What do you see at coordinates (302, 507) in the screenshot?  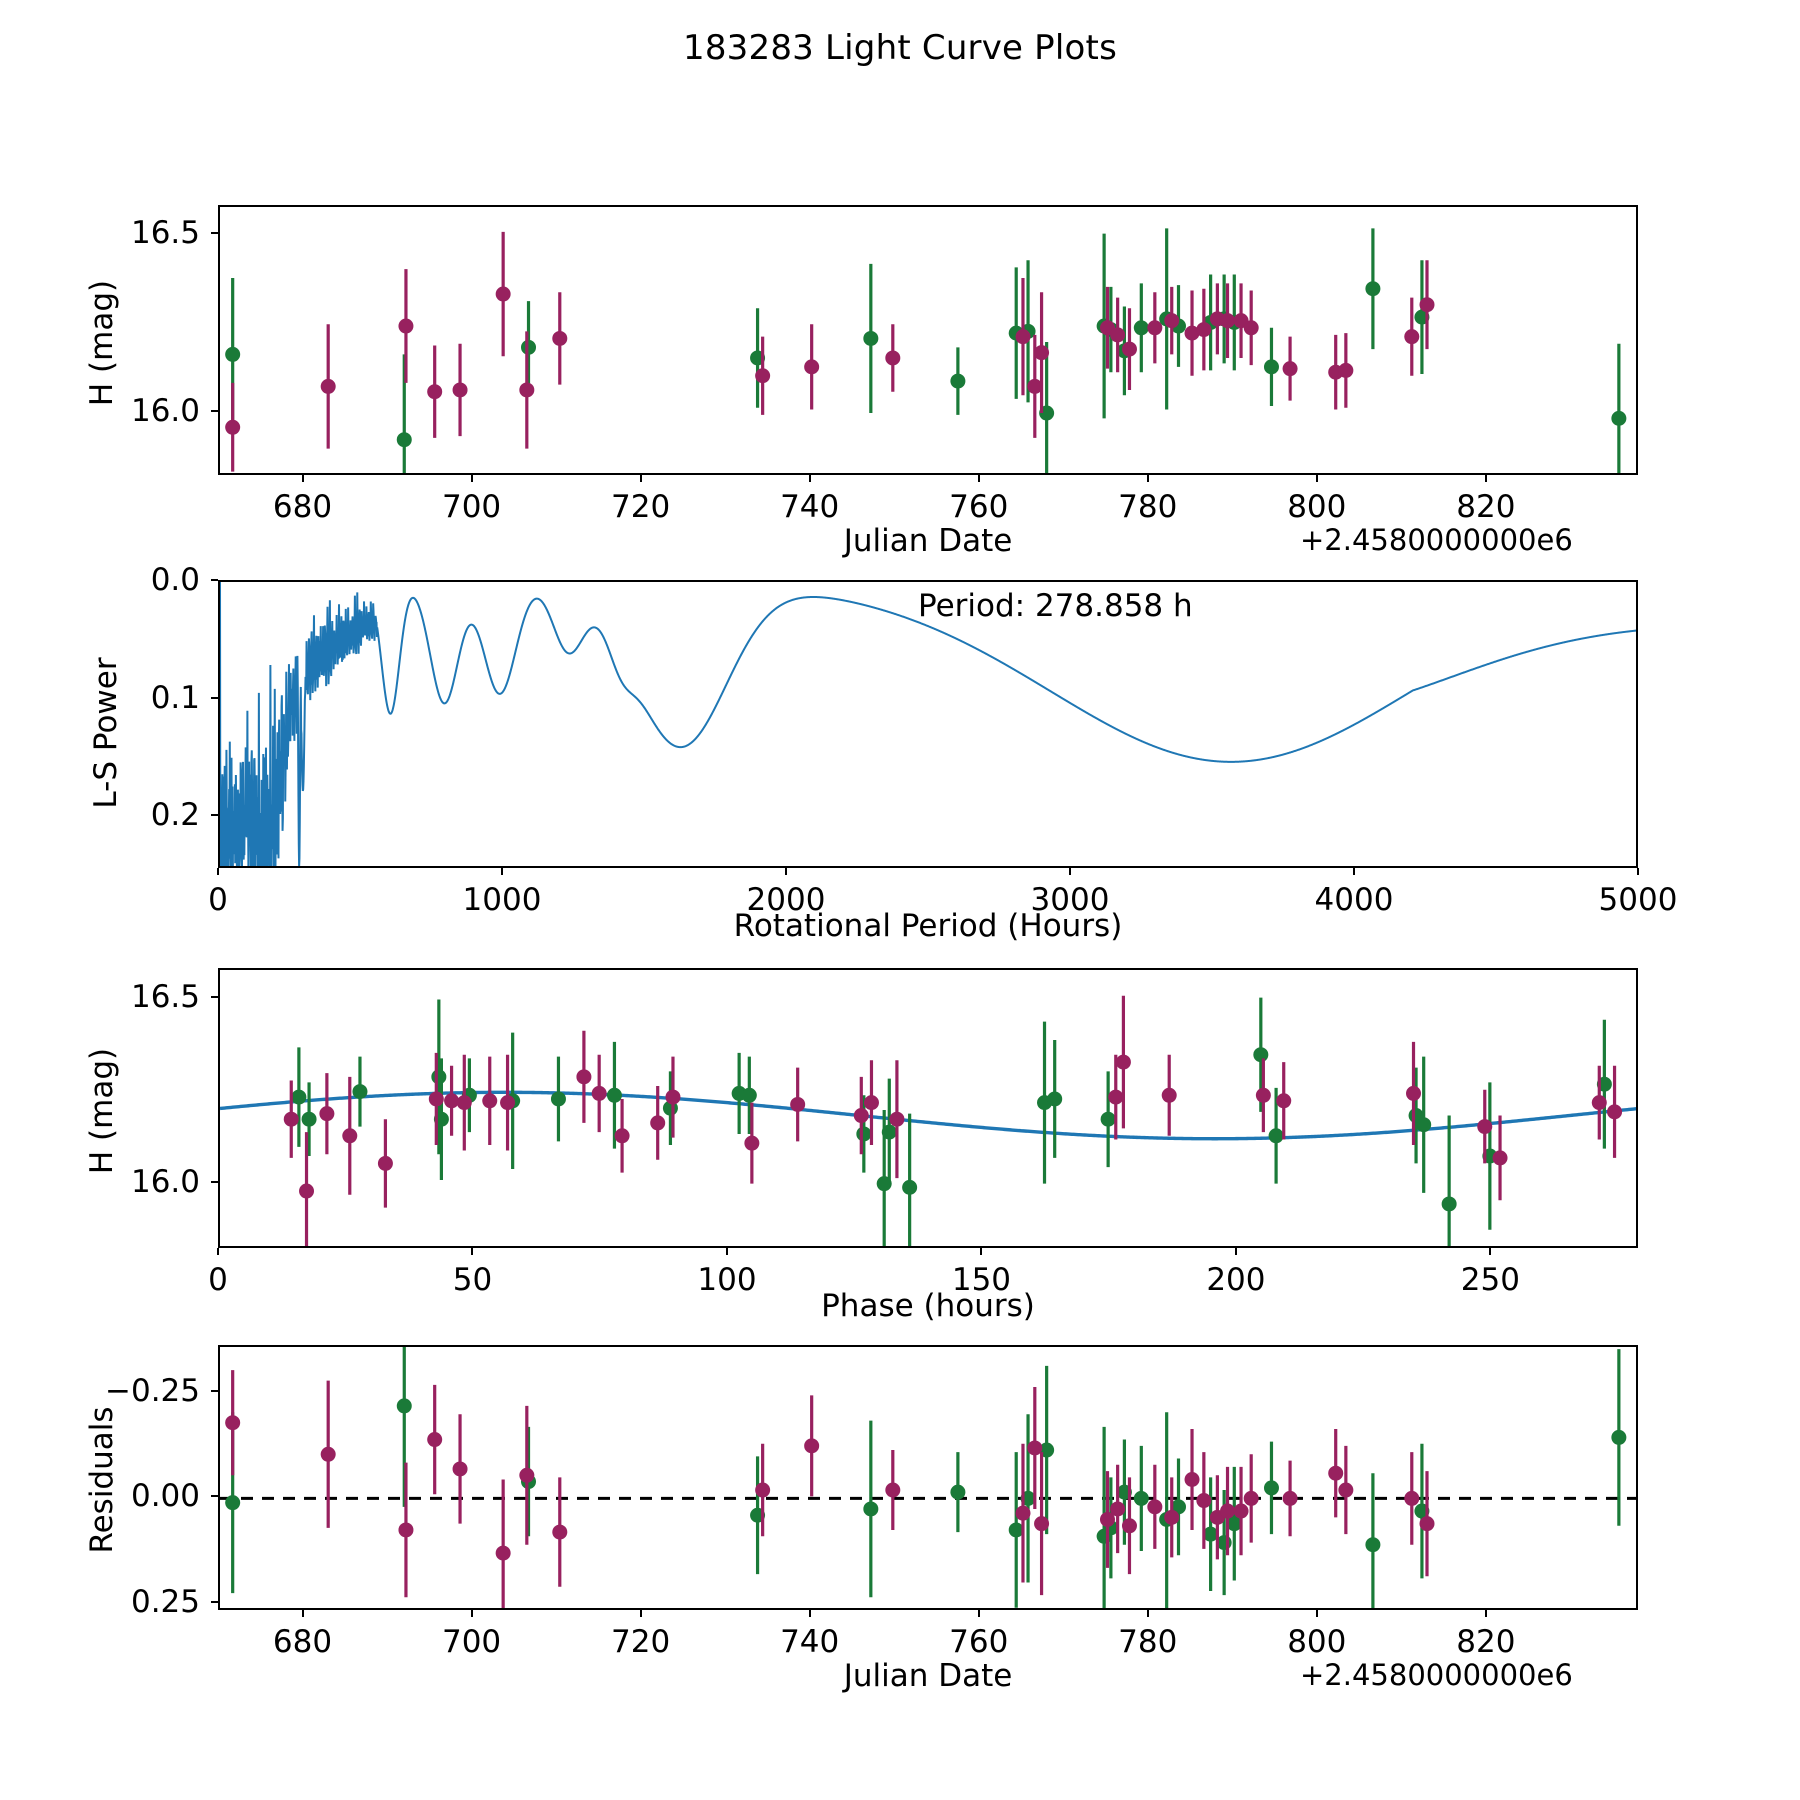 I see `x-tick-label: 680` at bounding box center [302, 507].